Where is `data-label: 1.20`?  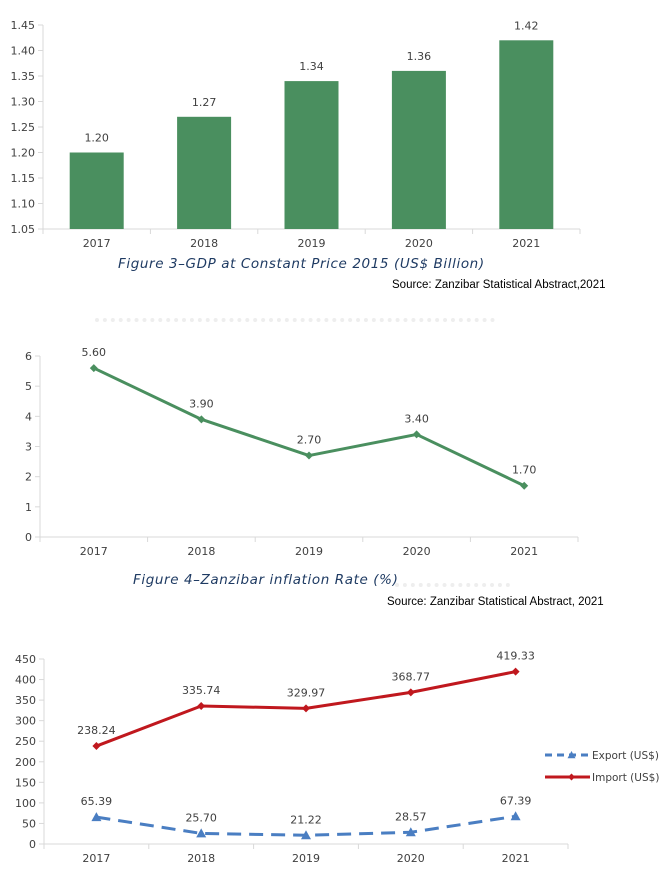
data-label: 1.20 is located at coordinates (96, 138).